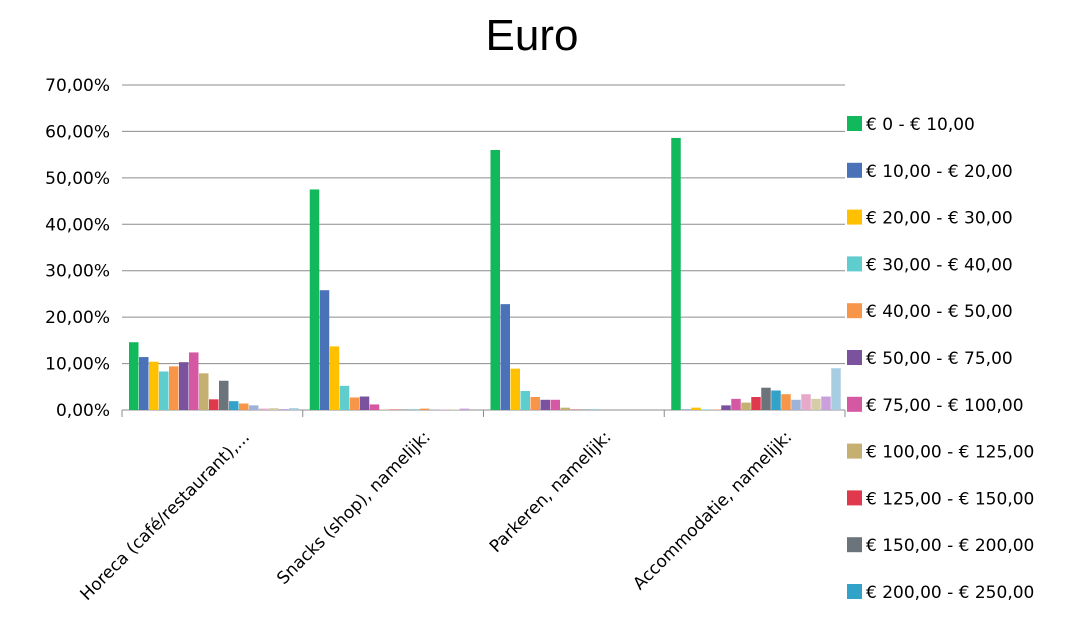  I want to click on y-tick-label: 0,00%, so click(83, 411).